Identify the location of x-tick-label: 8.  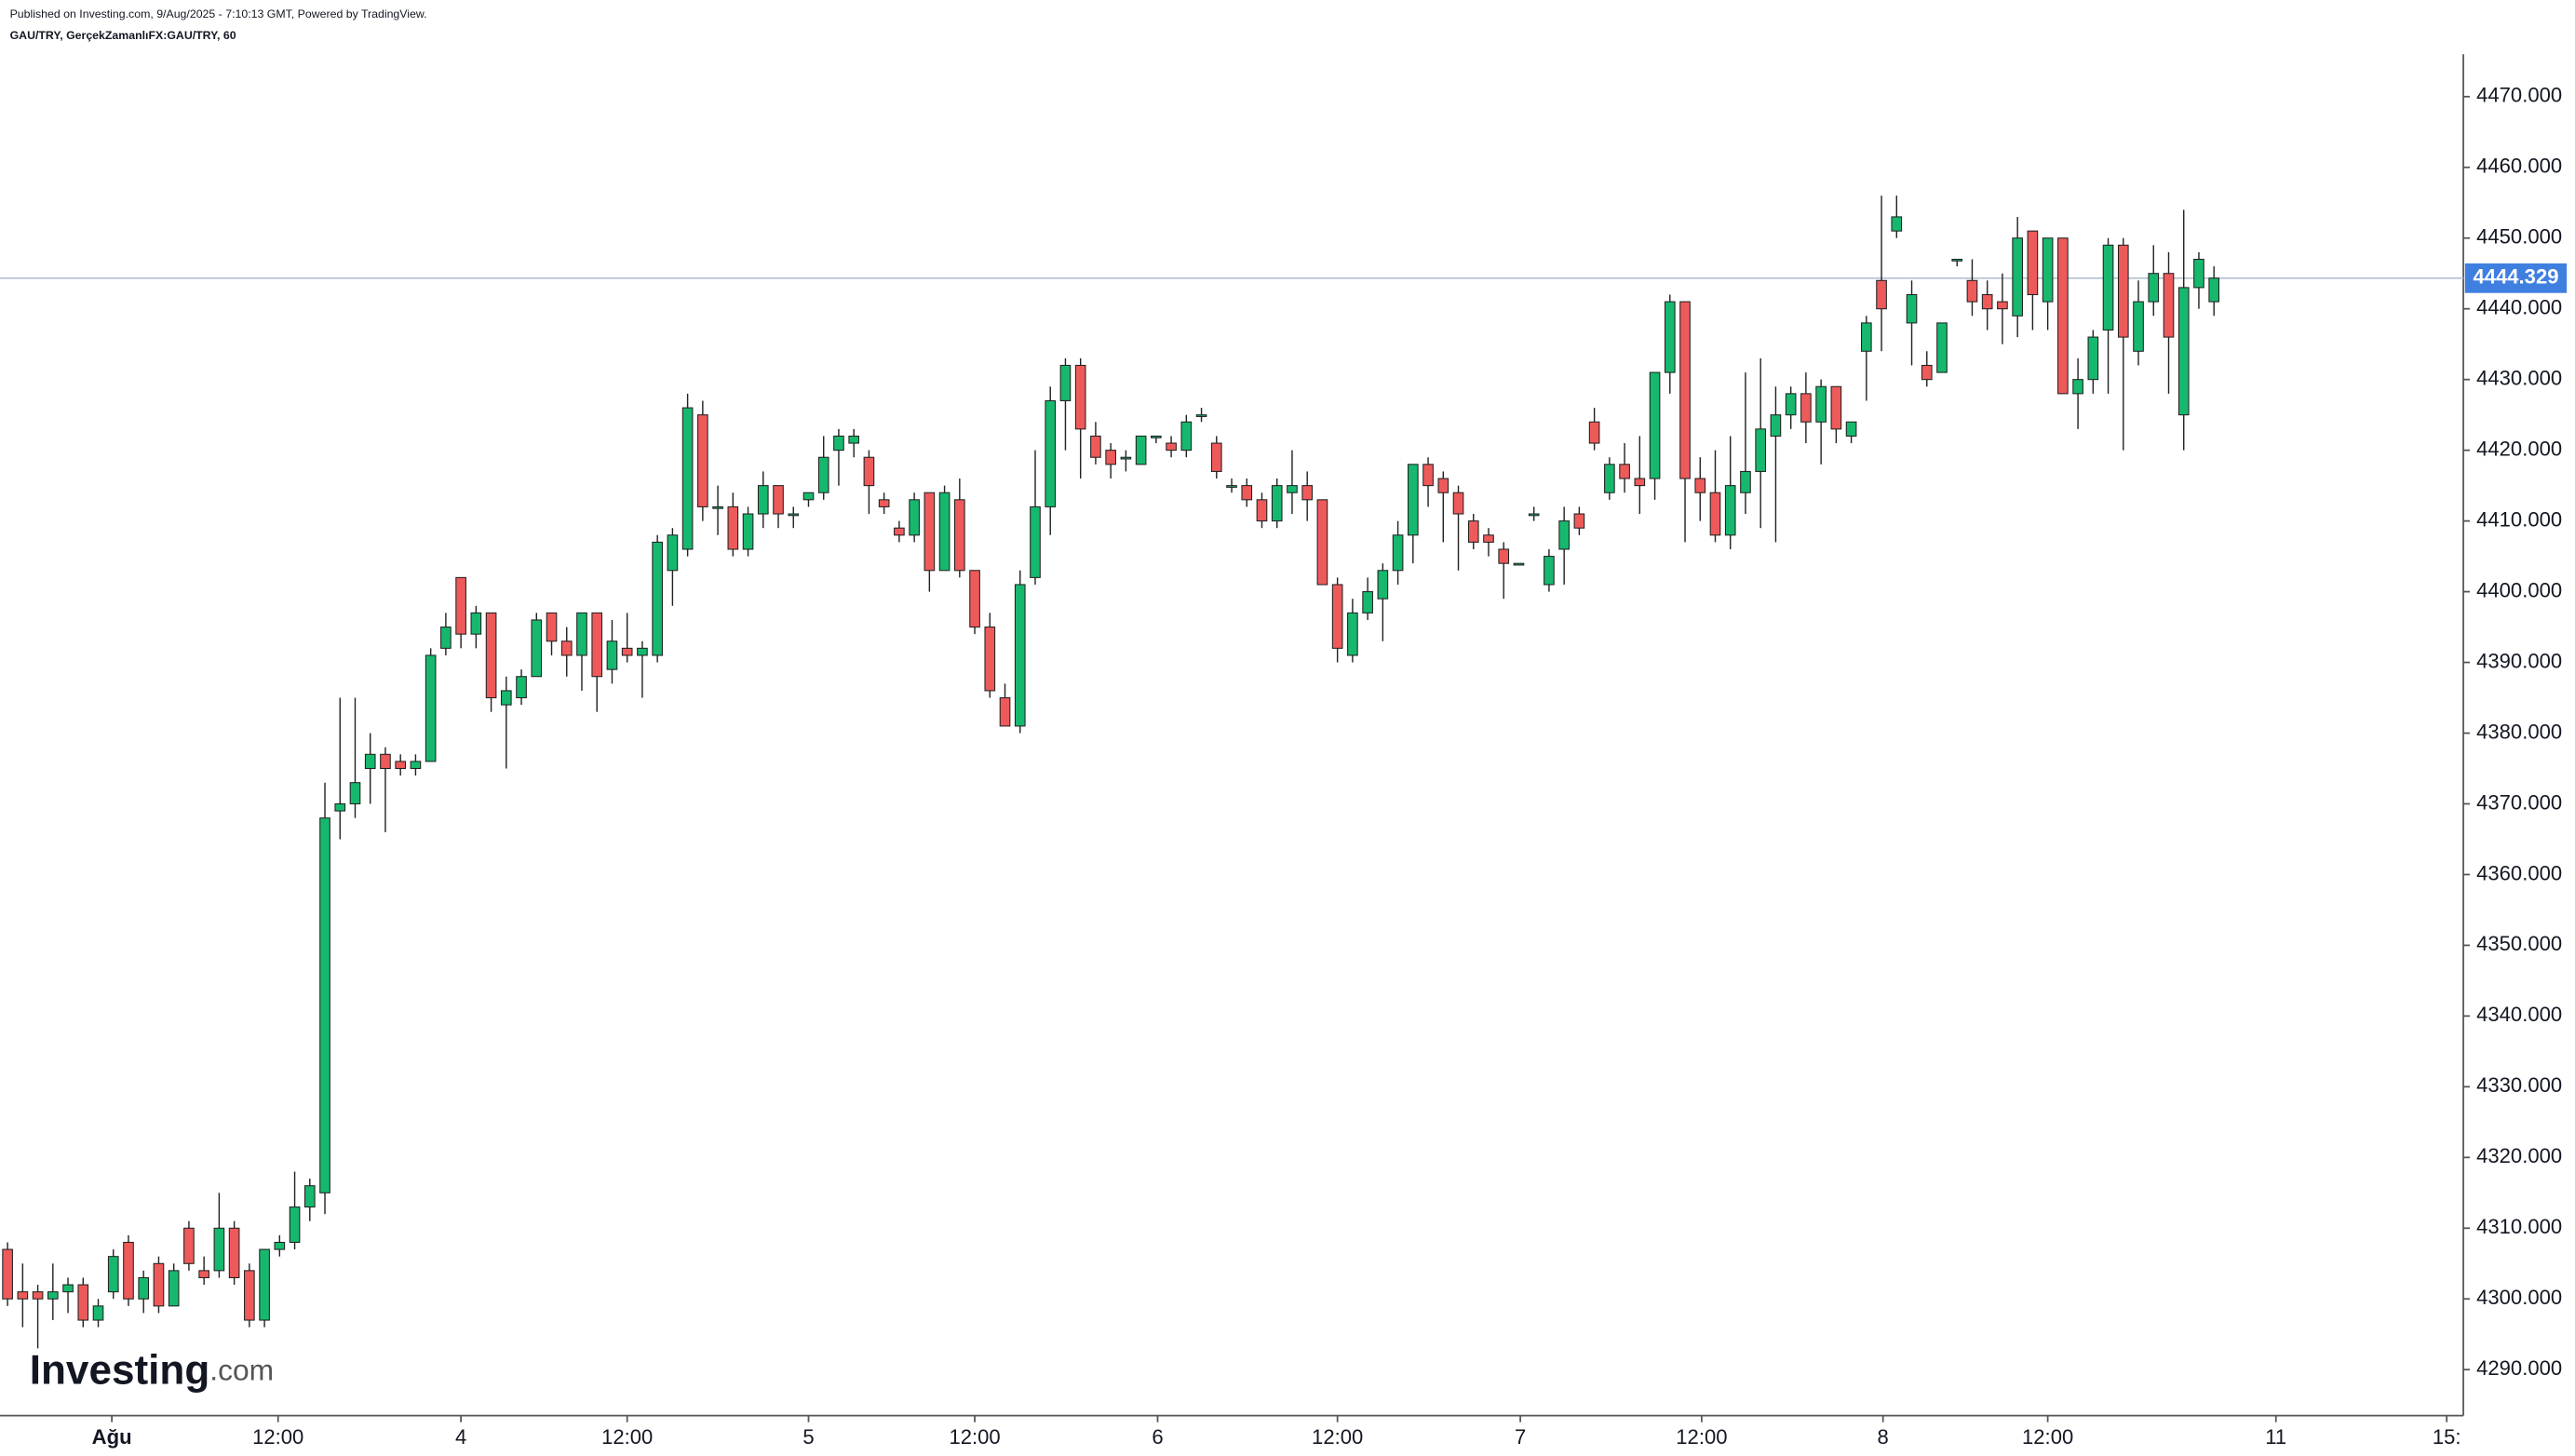
(1883, 1437).